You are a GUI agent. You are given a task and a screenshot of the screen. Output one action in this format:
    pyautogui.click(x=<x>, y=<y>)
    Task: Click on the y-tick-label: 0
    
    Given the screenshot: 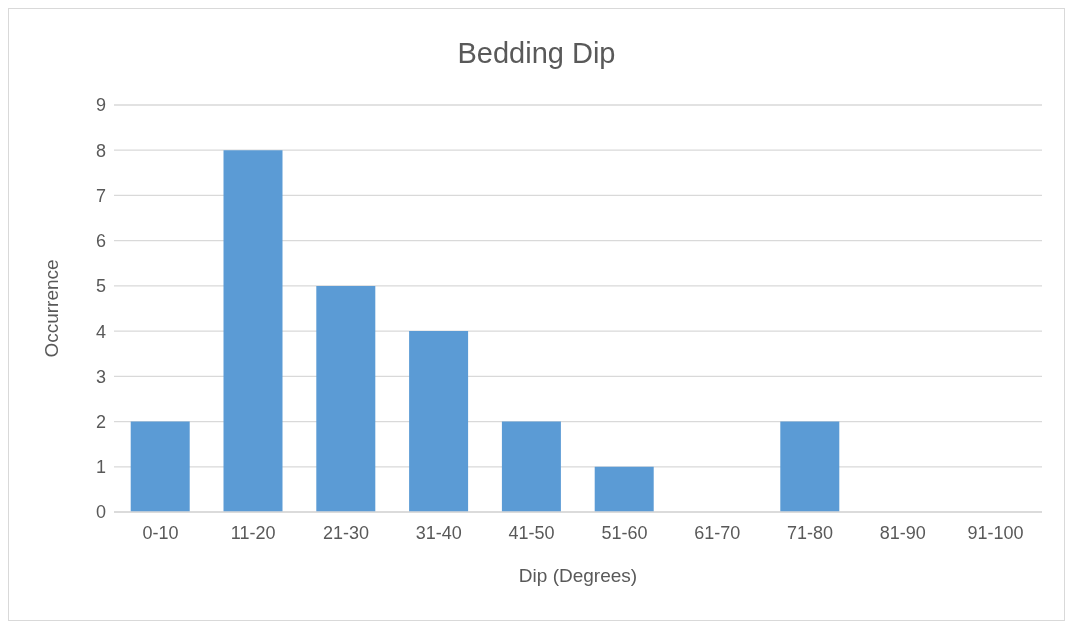 What is the action you would take?
    pyautogui.click(x=100, y=512)
    